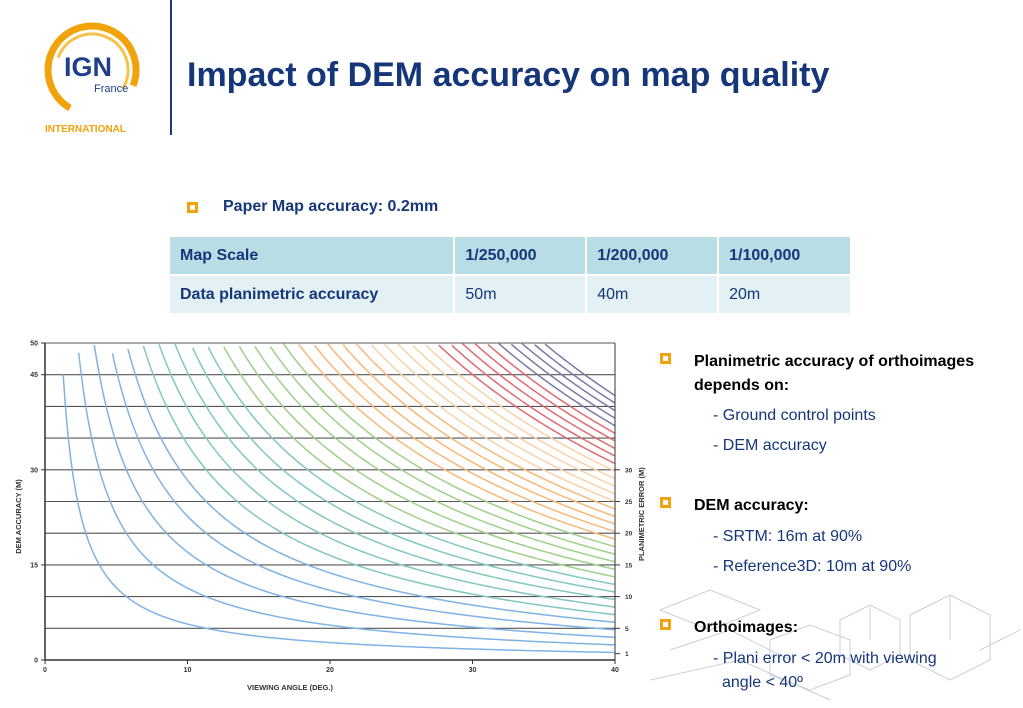 The height and width of the screenshot is (708, 1023). I want to click on table-cell: 20m, so click(785, 295).